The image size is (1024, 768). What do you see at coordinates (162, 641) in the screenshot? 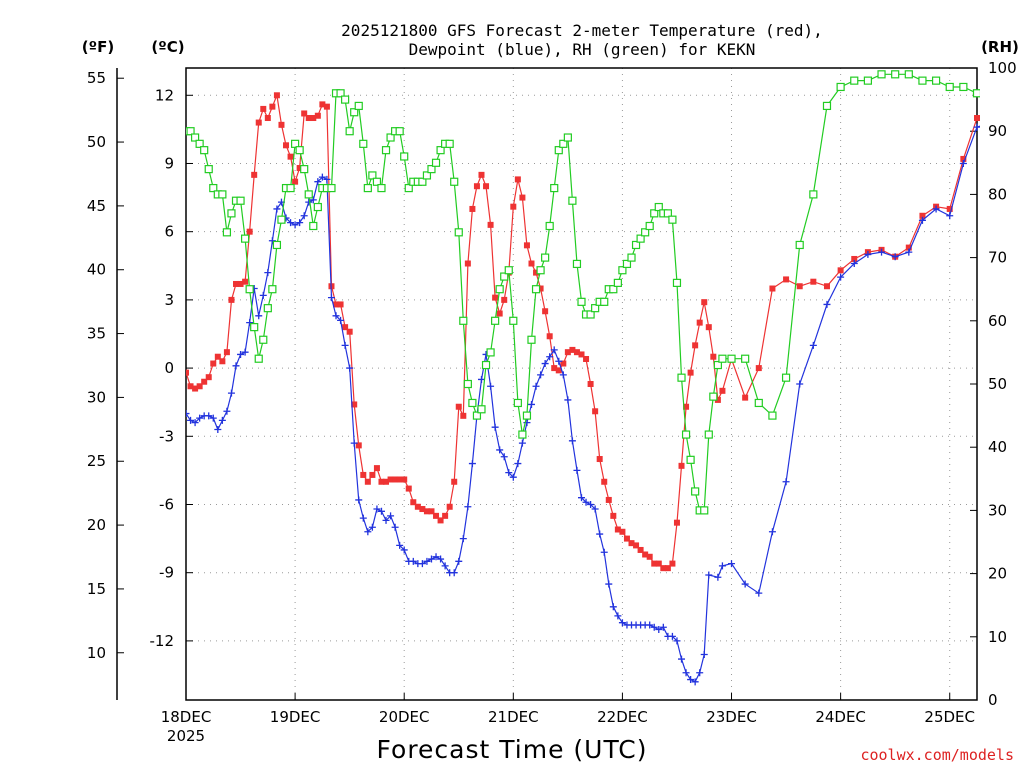
I see `celsius-tick-label: -12` at bounding box center [162, 641].